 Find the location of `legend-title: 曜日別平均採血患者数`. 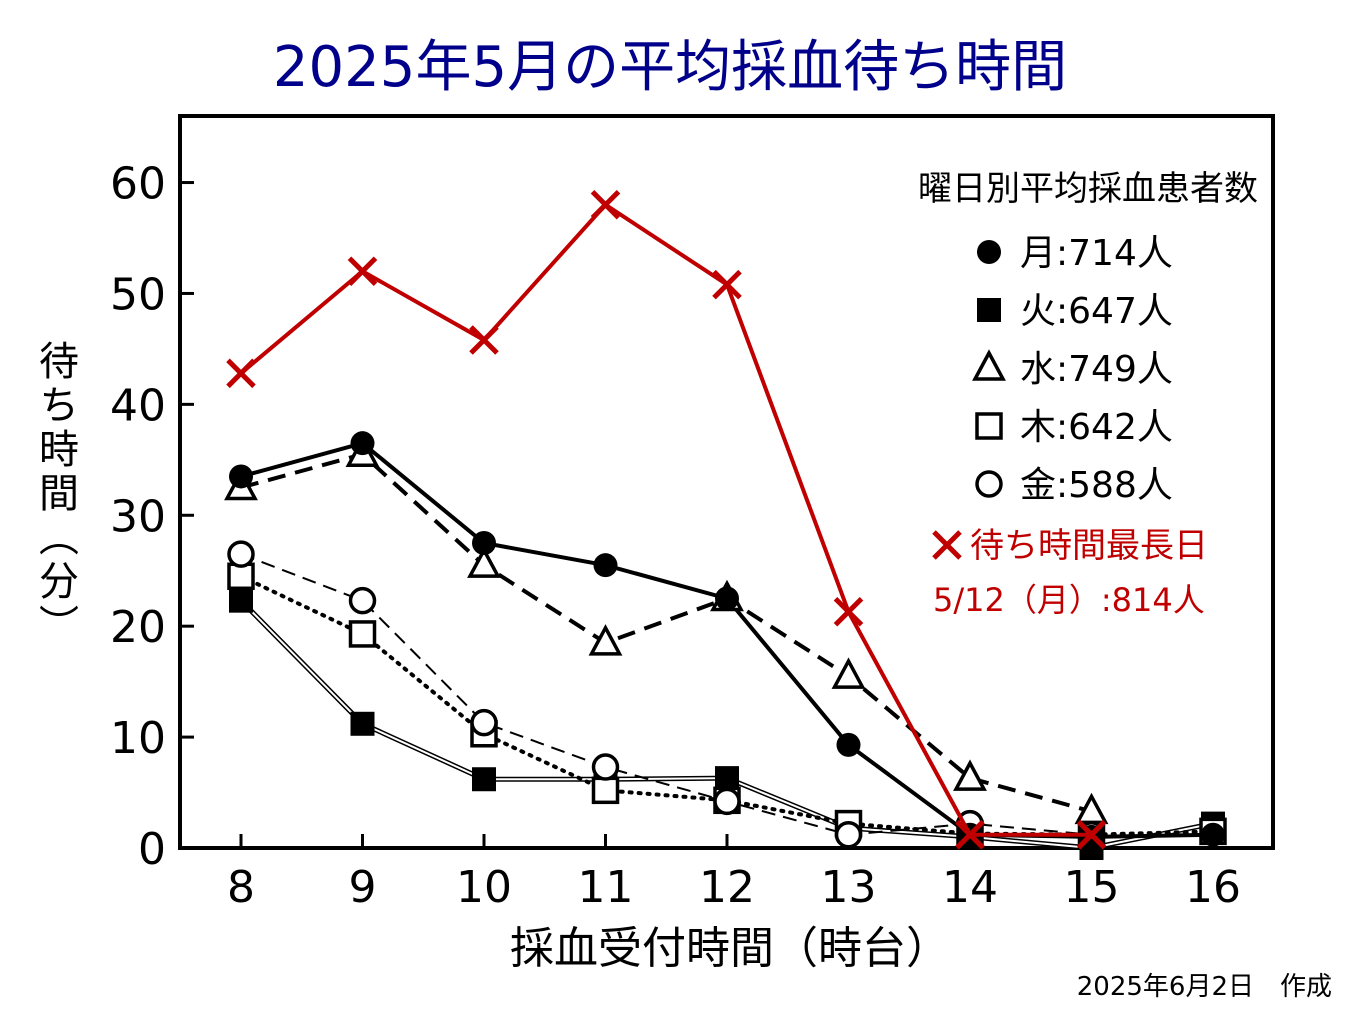

legend-title: 曜日別平均採血患者数 is located at coordinates (1088, 189).